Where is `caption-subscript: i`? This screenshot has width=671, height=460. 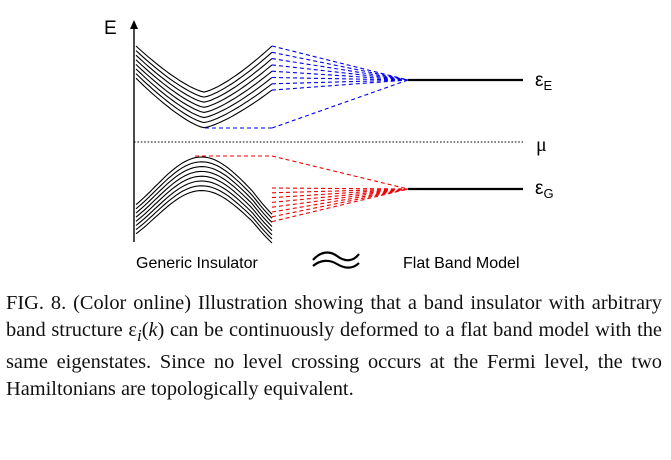 caption-subscript: i is located at coordinates (139, 336).